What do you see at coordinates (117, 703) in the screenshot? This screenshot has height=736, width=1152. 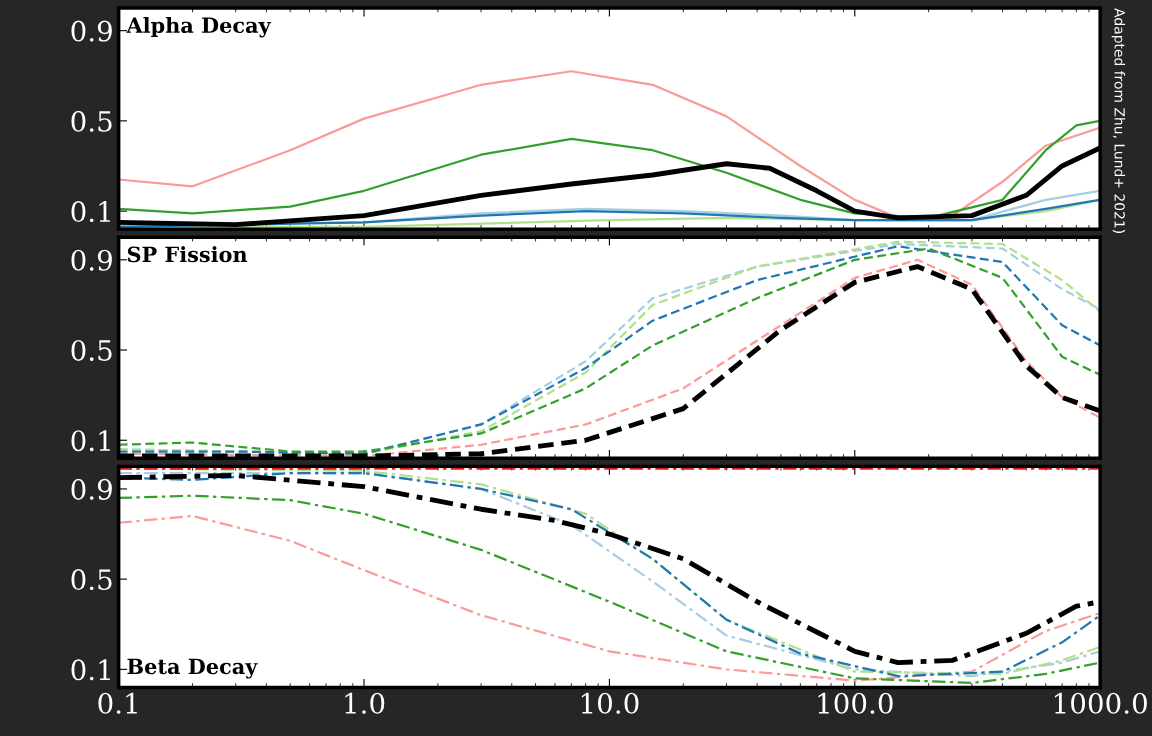 I see `x-tick-label: 0.1` at bounding box center [117, 703].